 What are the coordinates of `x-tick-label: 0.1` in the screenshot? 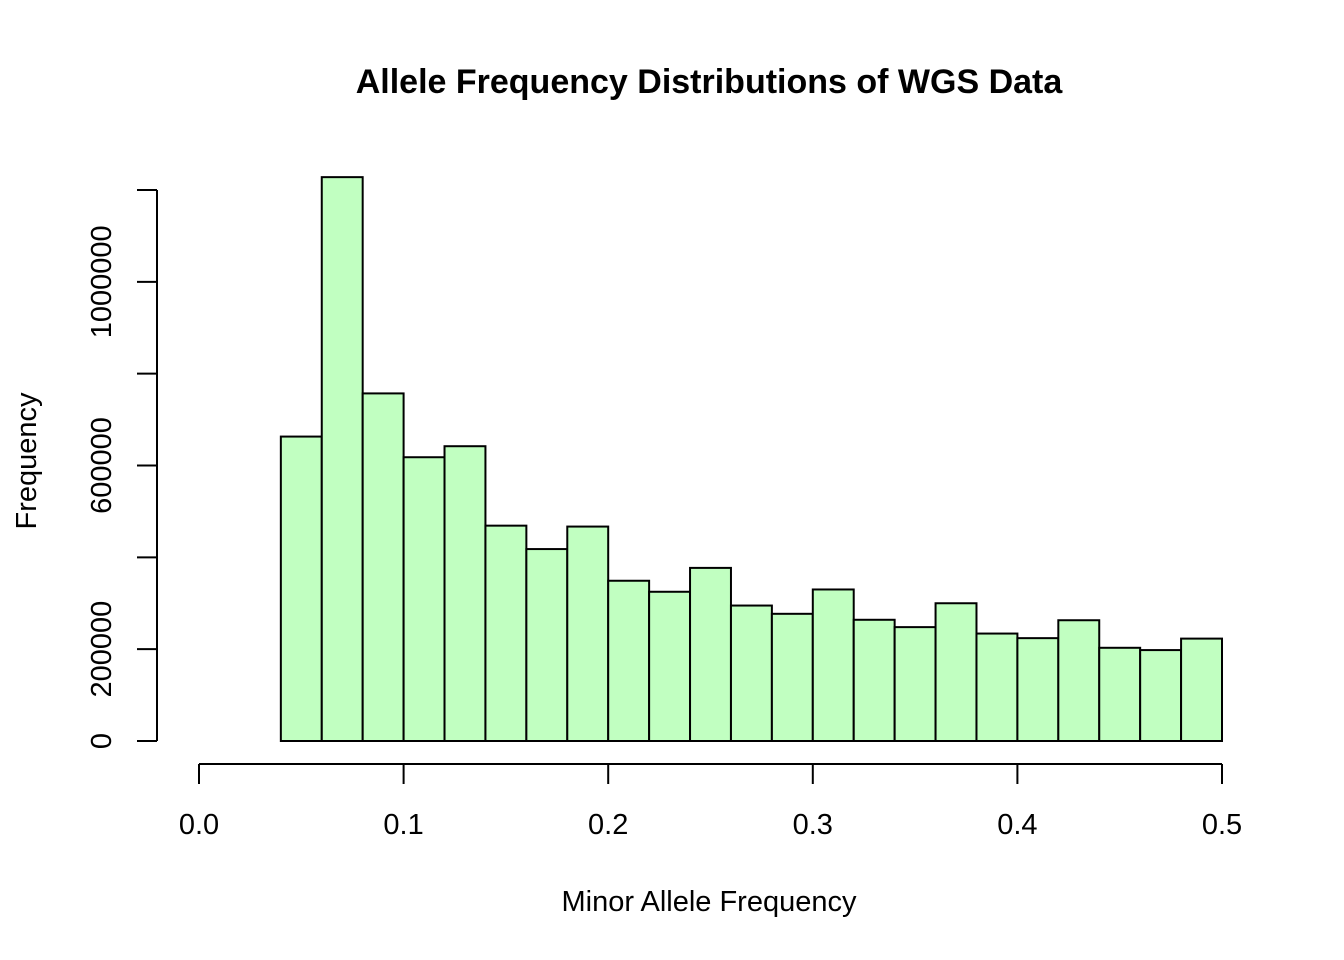 It's located at (403, 825).